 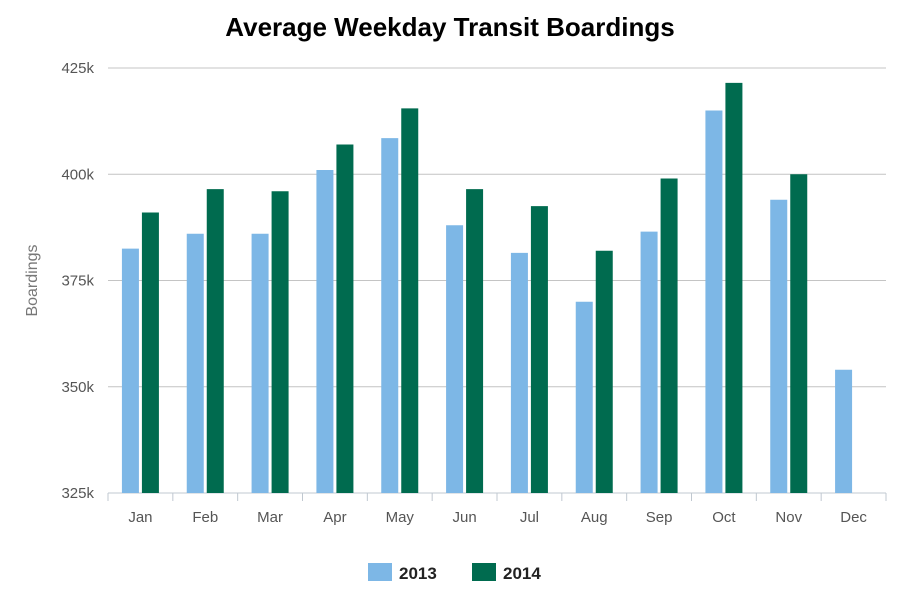 What do you see at coordinates (484, 572) in the screenshot?
I see `legend-swatch-2014` at bounding box center [484, 572].